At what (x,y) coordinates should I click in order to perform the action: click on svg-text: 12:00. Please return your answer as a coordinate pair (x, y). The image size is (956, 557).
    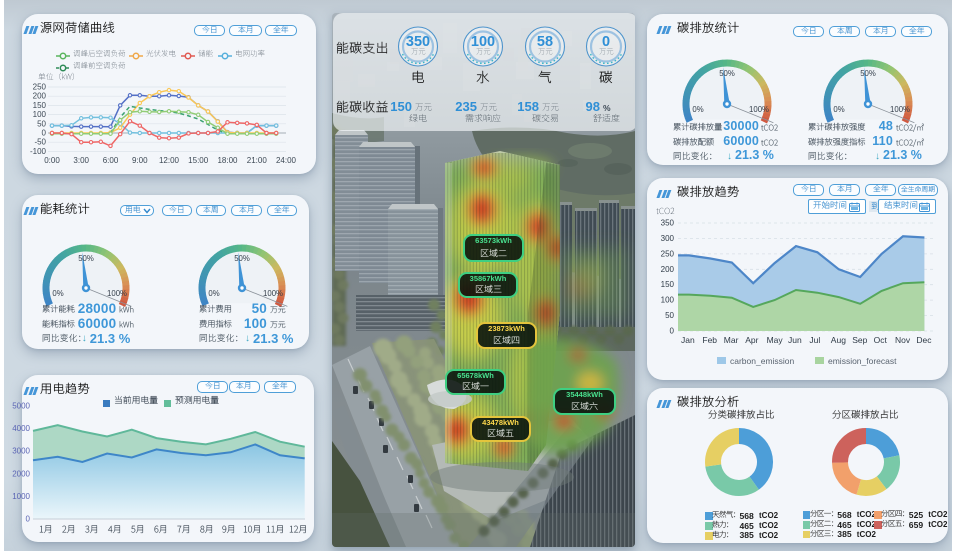
    Looking at the image, I should click on (169, 160).